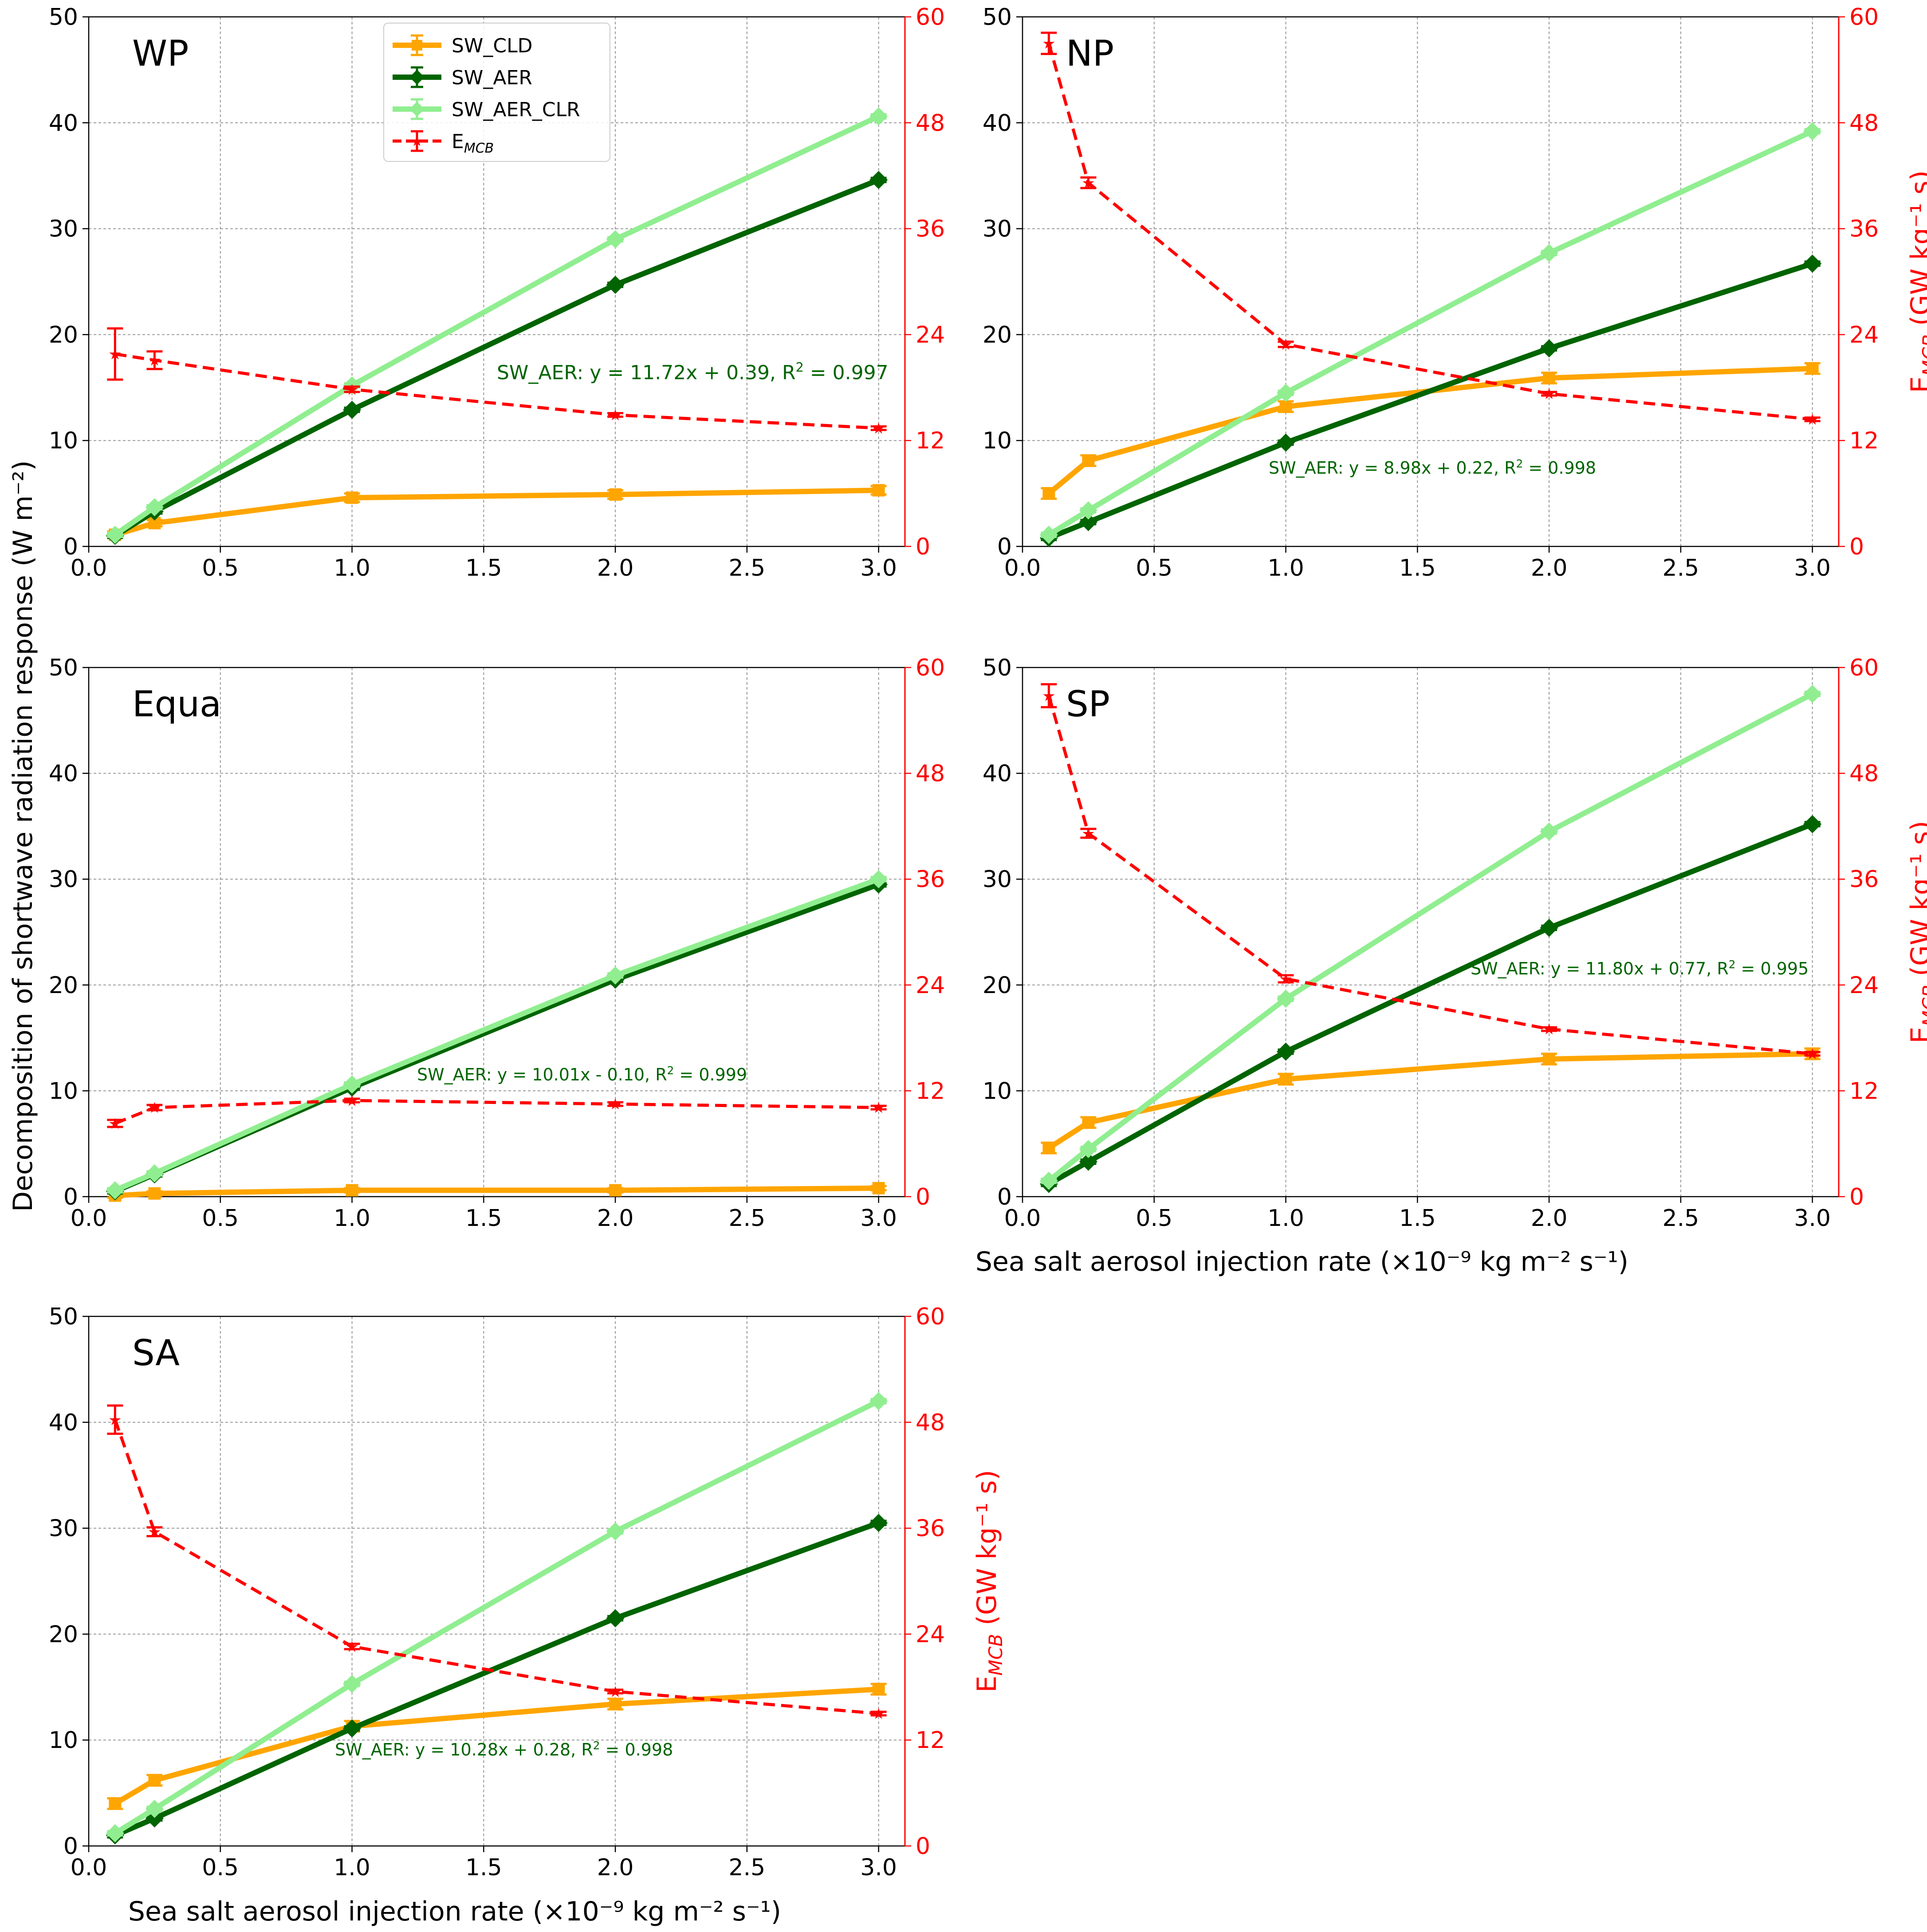 This screenshot has width=1927, height=1932. What do you see at coordinates (693, 372) in the screenshot?
I see `regression-annotation: SW_AER: y = 11.72x + 0.39, R2 = 0.997` at bounding box center [693, 372].